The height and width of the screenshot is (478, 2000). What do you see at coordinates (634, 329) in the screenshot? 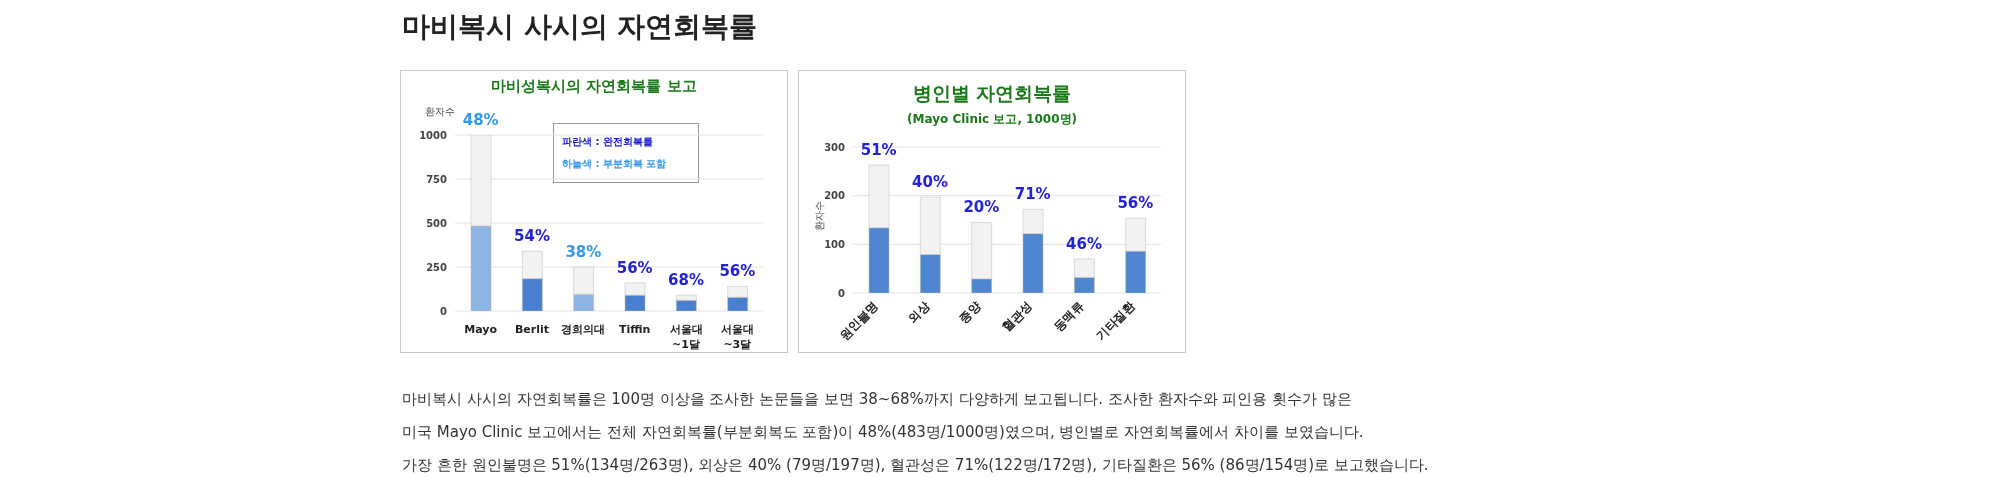
I see `x-tick-label: Tiffin` at bounding box center [634, 329].